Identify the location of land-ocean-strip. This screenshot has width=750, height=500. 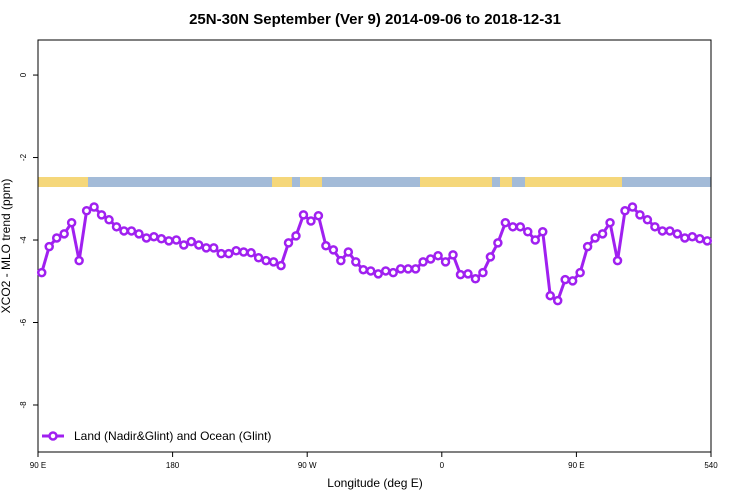
(374, 182).